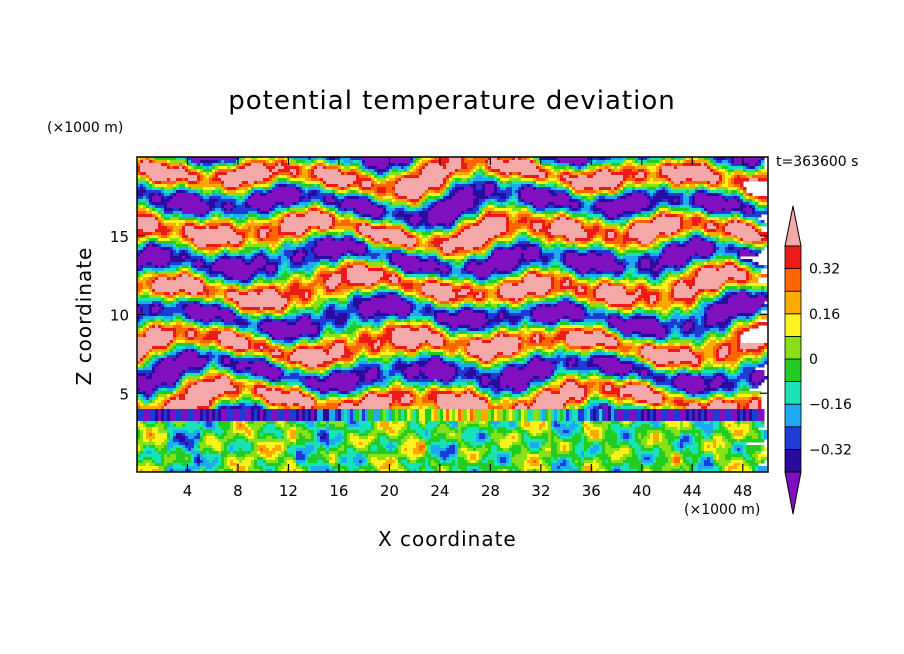  What do you see at coordinates (119, 237) in the screenshot?
I see `y-tick-label: 15` at bounding box center [119, 237].